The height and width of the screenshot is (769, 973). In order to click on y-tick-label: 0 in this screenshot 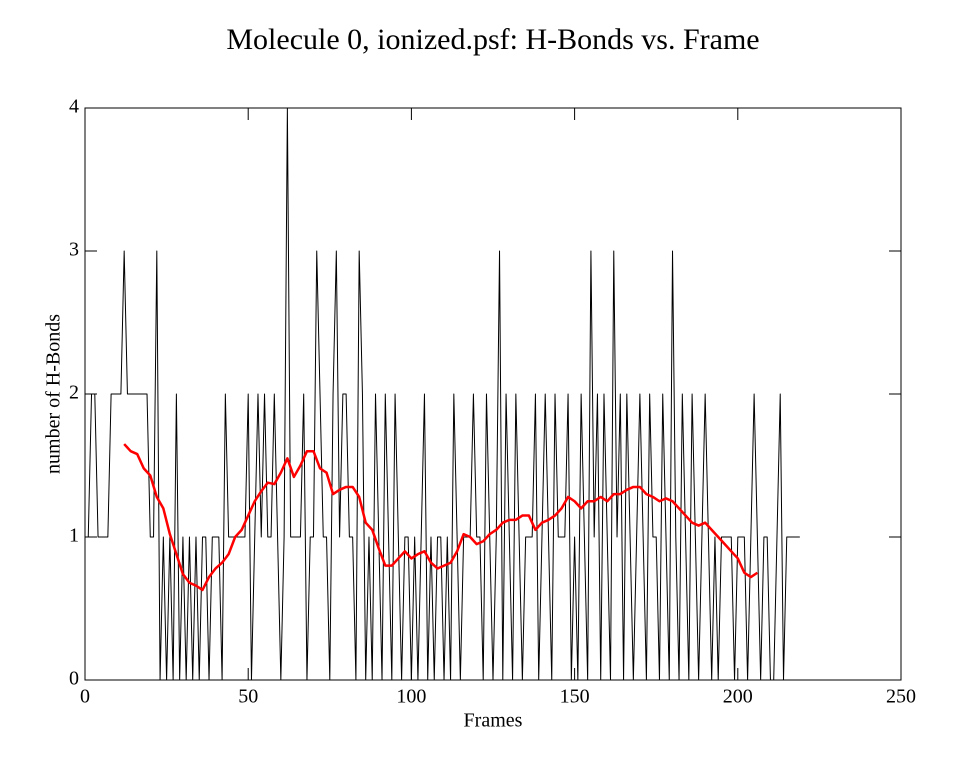, I will do `click(74, 679)`.